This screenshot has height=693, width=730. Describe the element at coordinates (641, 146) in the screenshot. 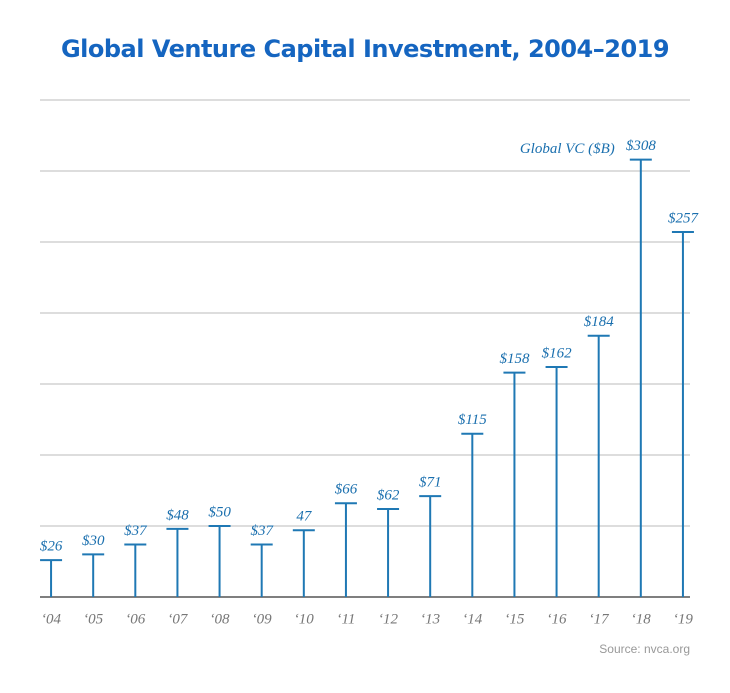

I see `value-label: $308` at that location.